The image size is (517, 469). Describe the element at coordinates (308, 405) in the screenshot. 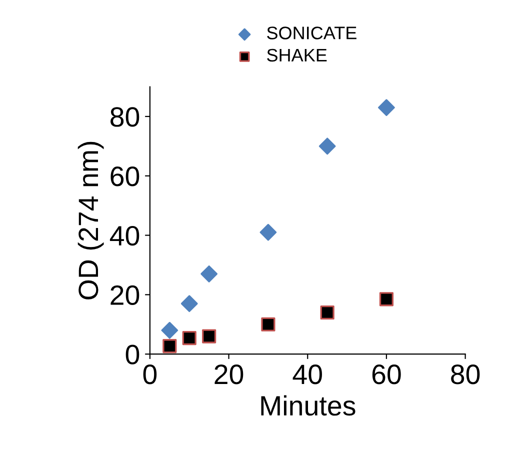

I see `x-axis-title: Minutes` at that location.